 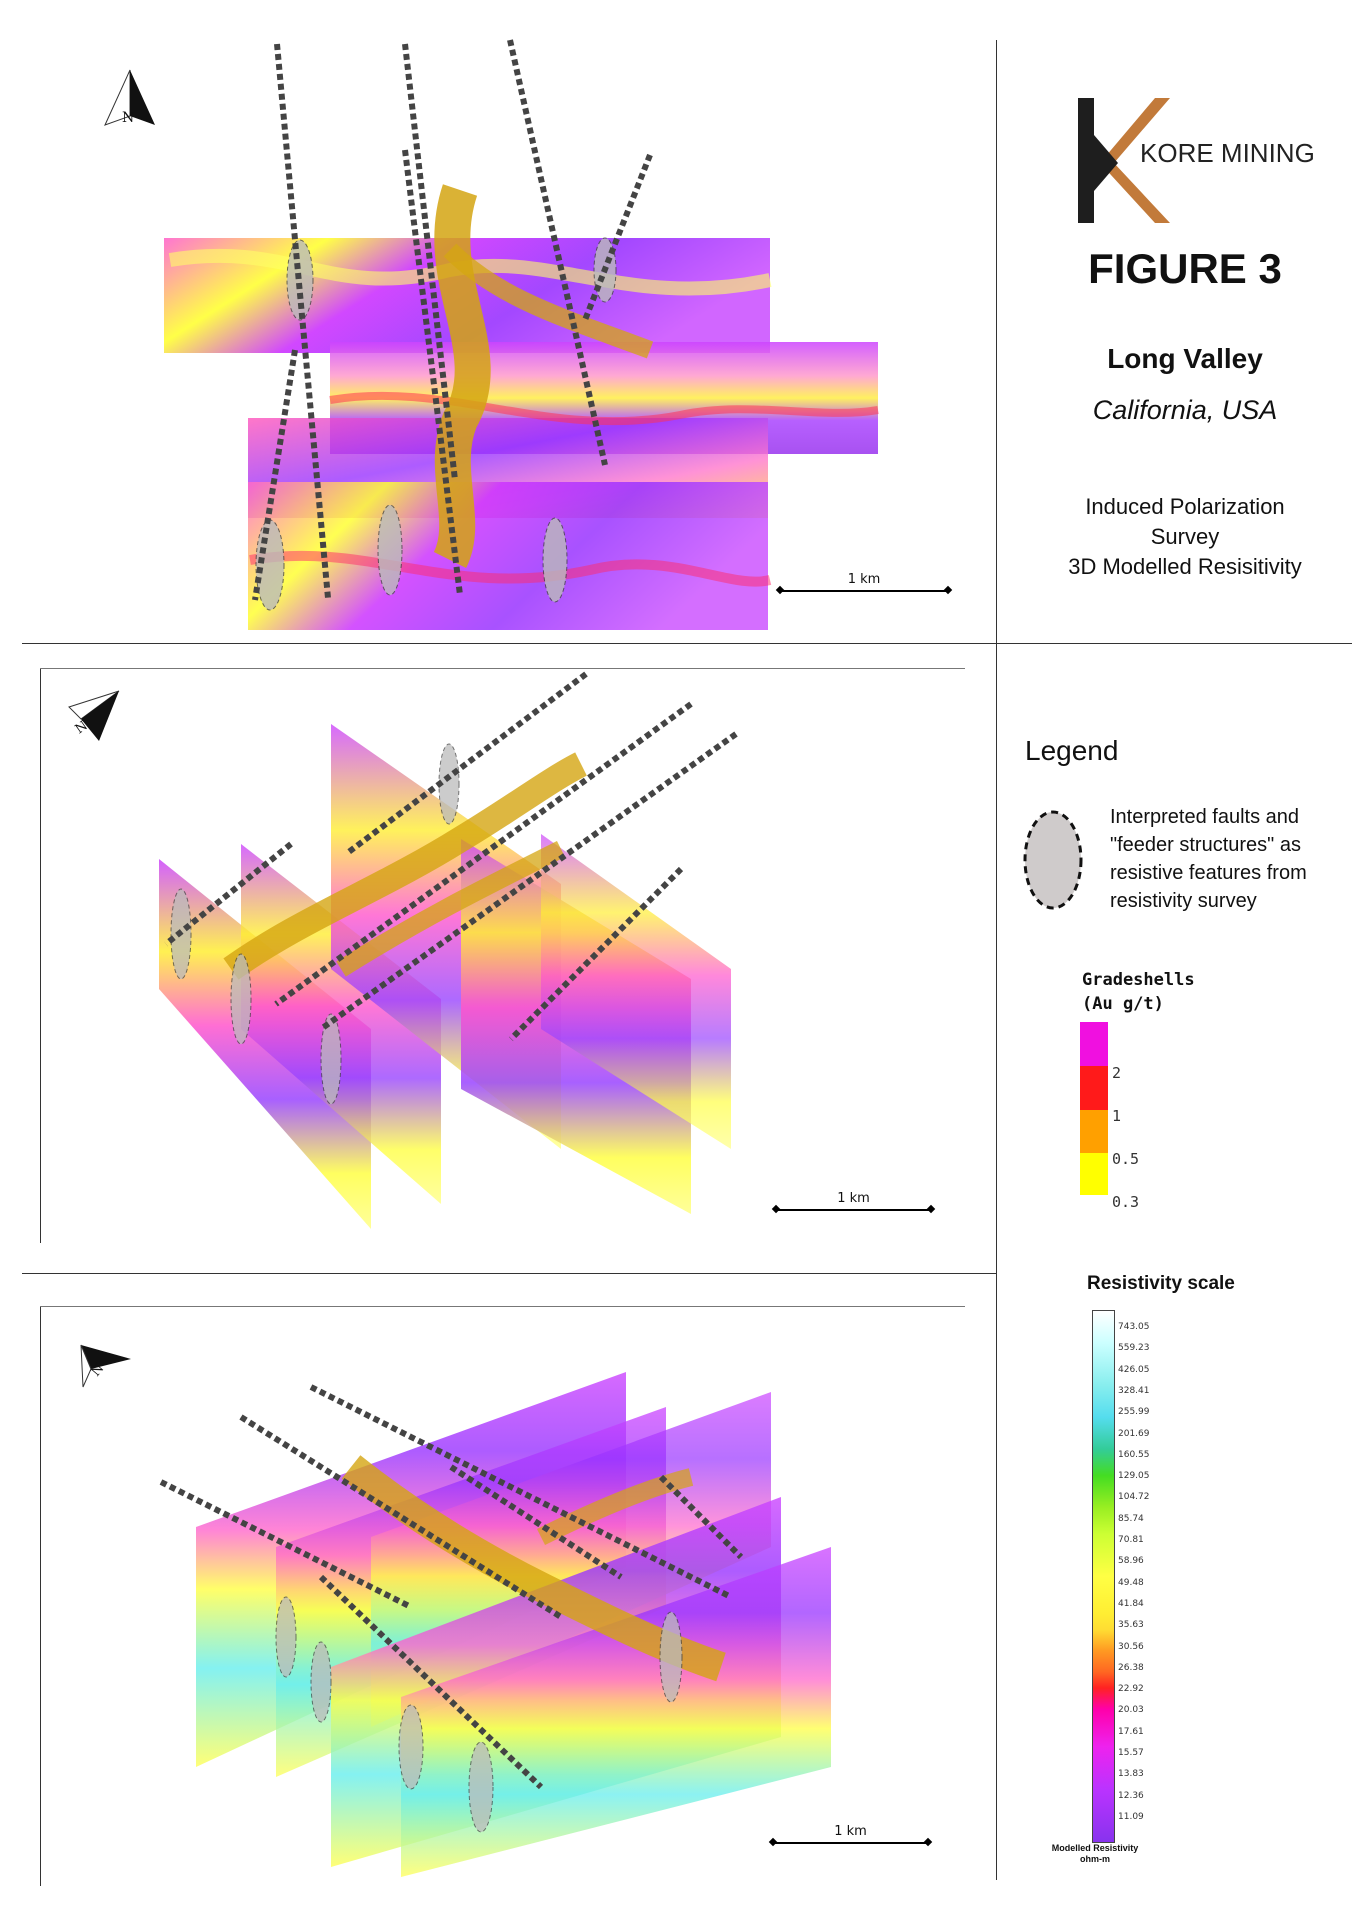 I want to click on resistivity-tick-label: 22.92, so click(x=1131, y=1689).